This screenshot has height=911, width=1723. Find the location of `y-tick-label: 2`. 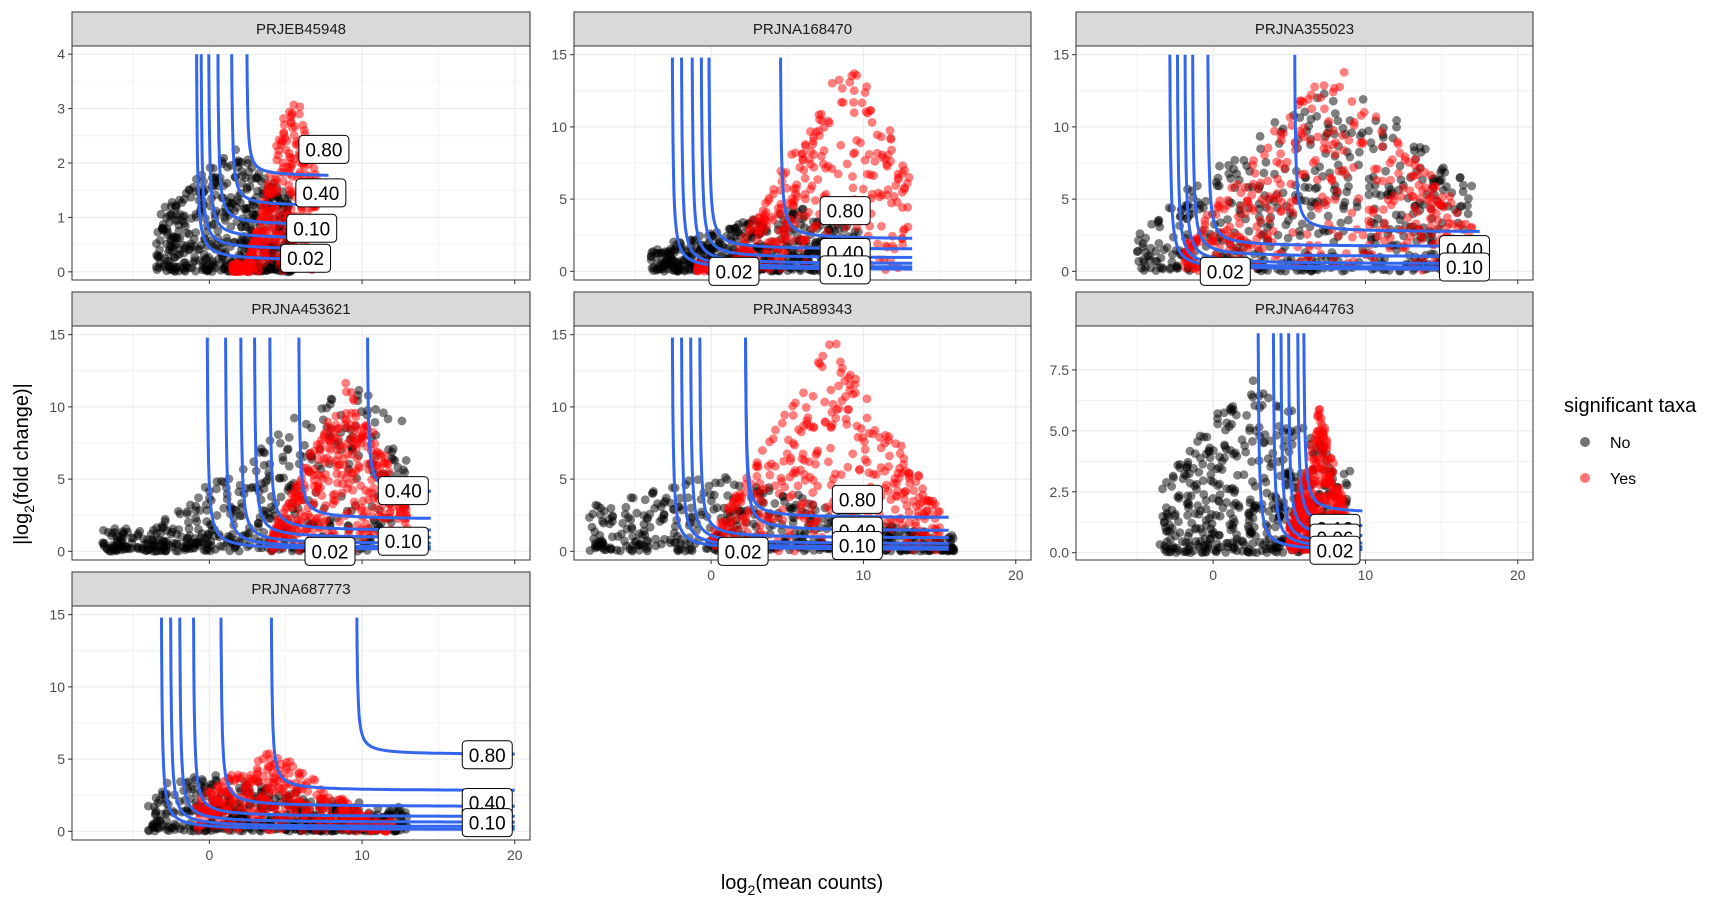

y-tick-label: 2 is located at coordinates (61, 163).